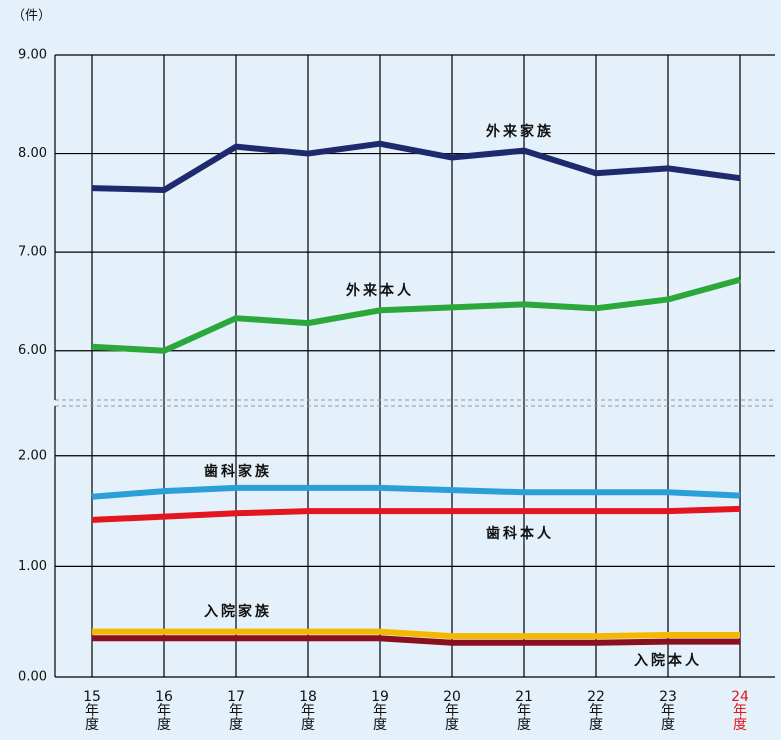 This screenshot has width=781, height=740. What do you see at coordinates (32, 153) in the screenshot?
I see `y-tick-label: 8.00` at bounding box center [32, 153].